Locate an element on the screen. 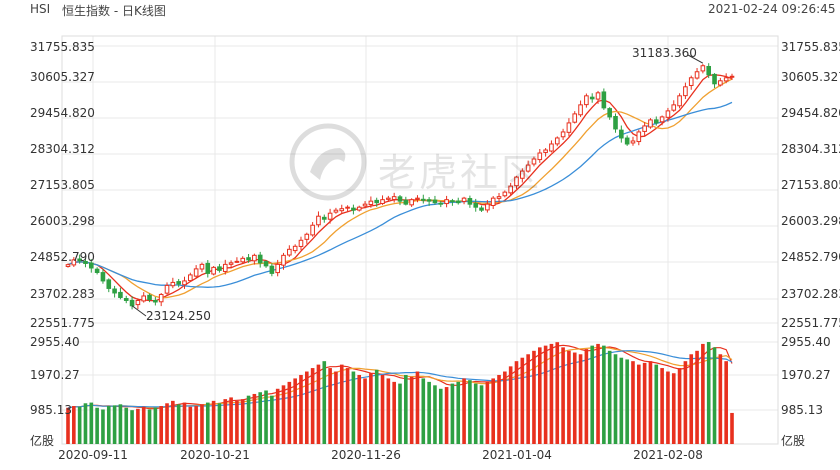 The image size is (840, 470). price-axis-label: 29454.820 is located at coordinates (62, 113).